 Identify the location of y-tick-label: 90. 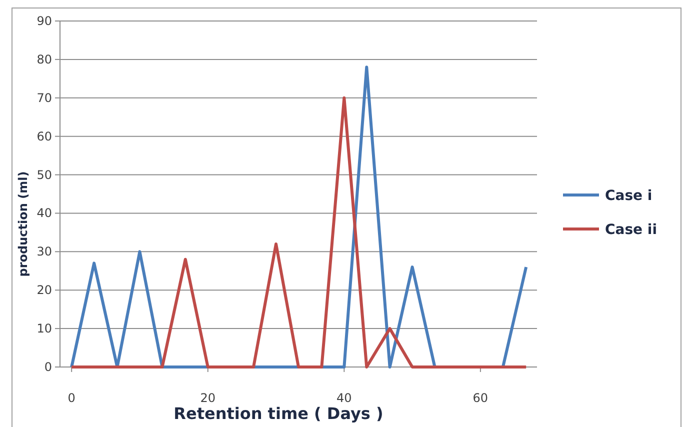
(44, 21).